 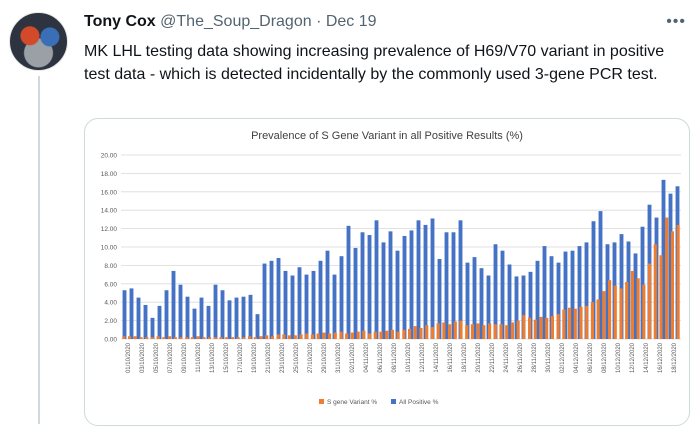 I want to click on x-tick-label: 15/10/2020, so click(x=227, y=357).